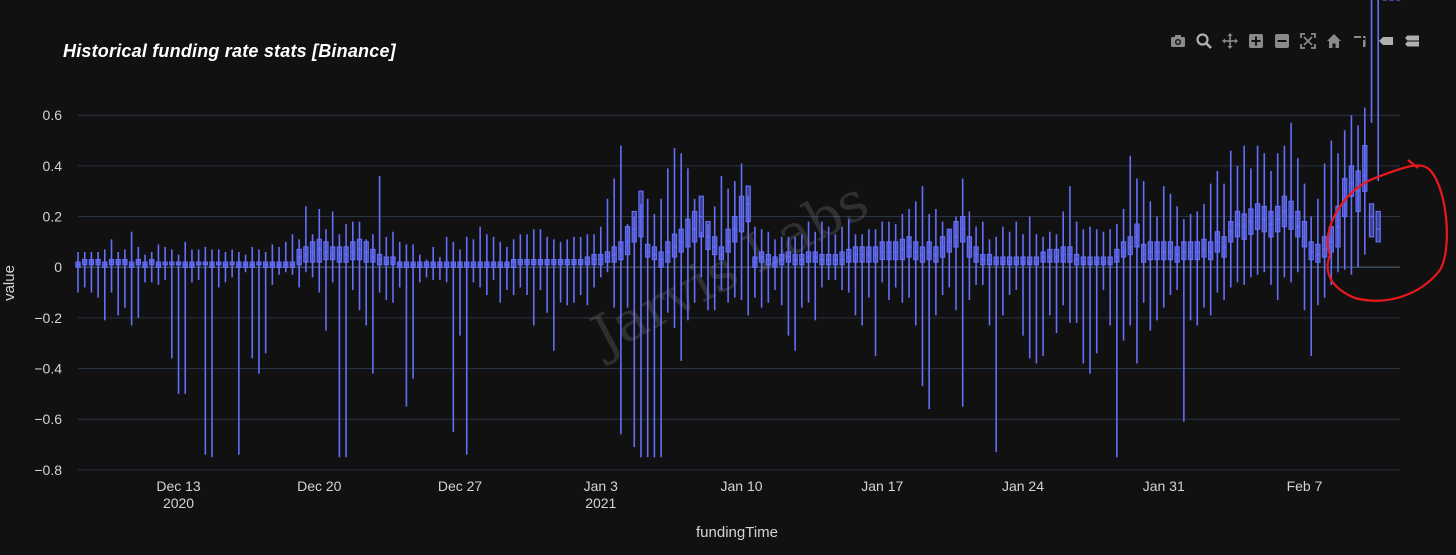  I want to click on reset-axes-icon, so click(1334, 41).